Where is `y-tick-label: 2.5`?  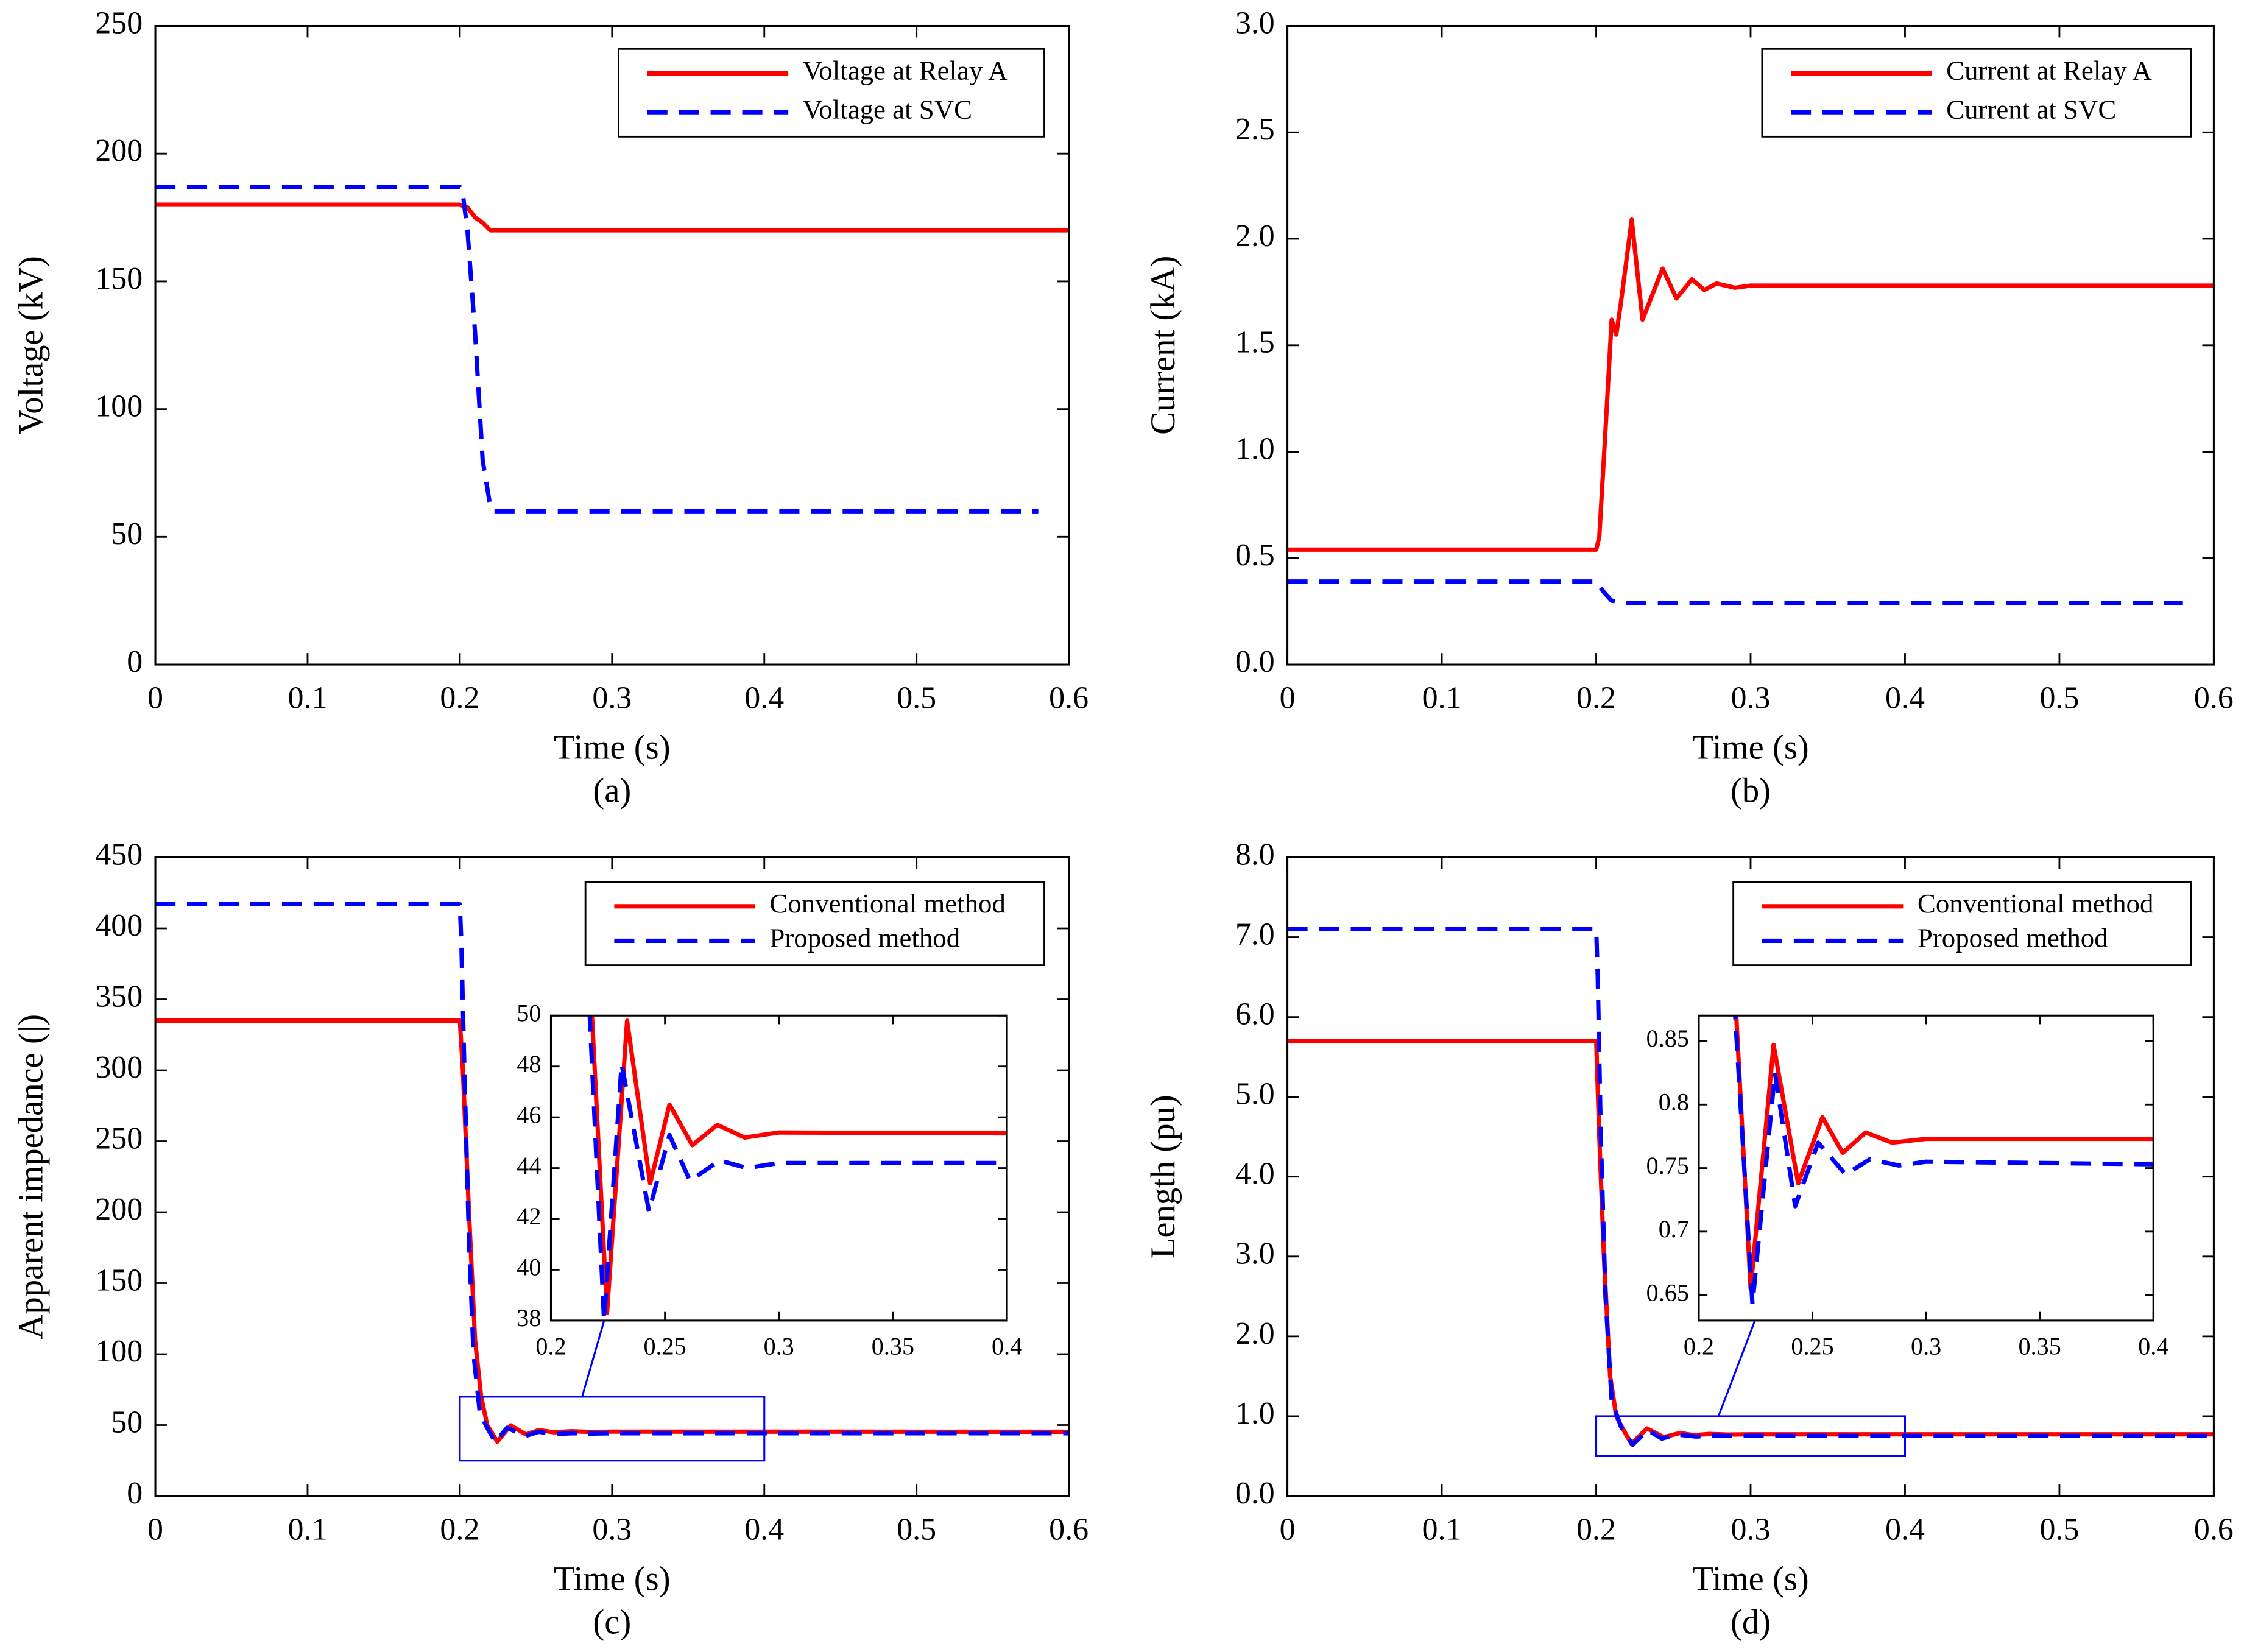
y-tick-label: 2.5 is located at coordinates (1255, 129).